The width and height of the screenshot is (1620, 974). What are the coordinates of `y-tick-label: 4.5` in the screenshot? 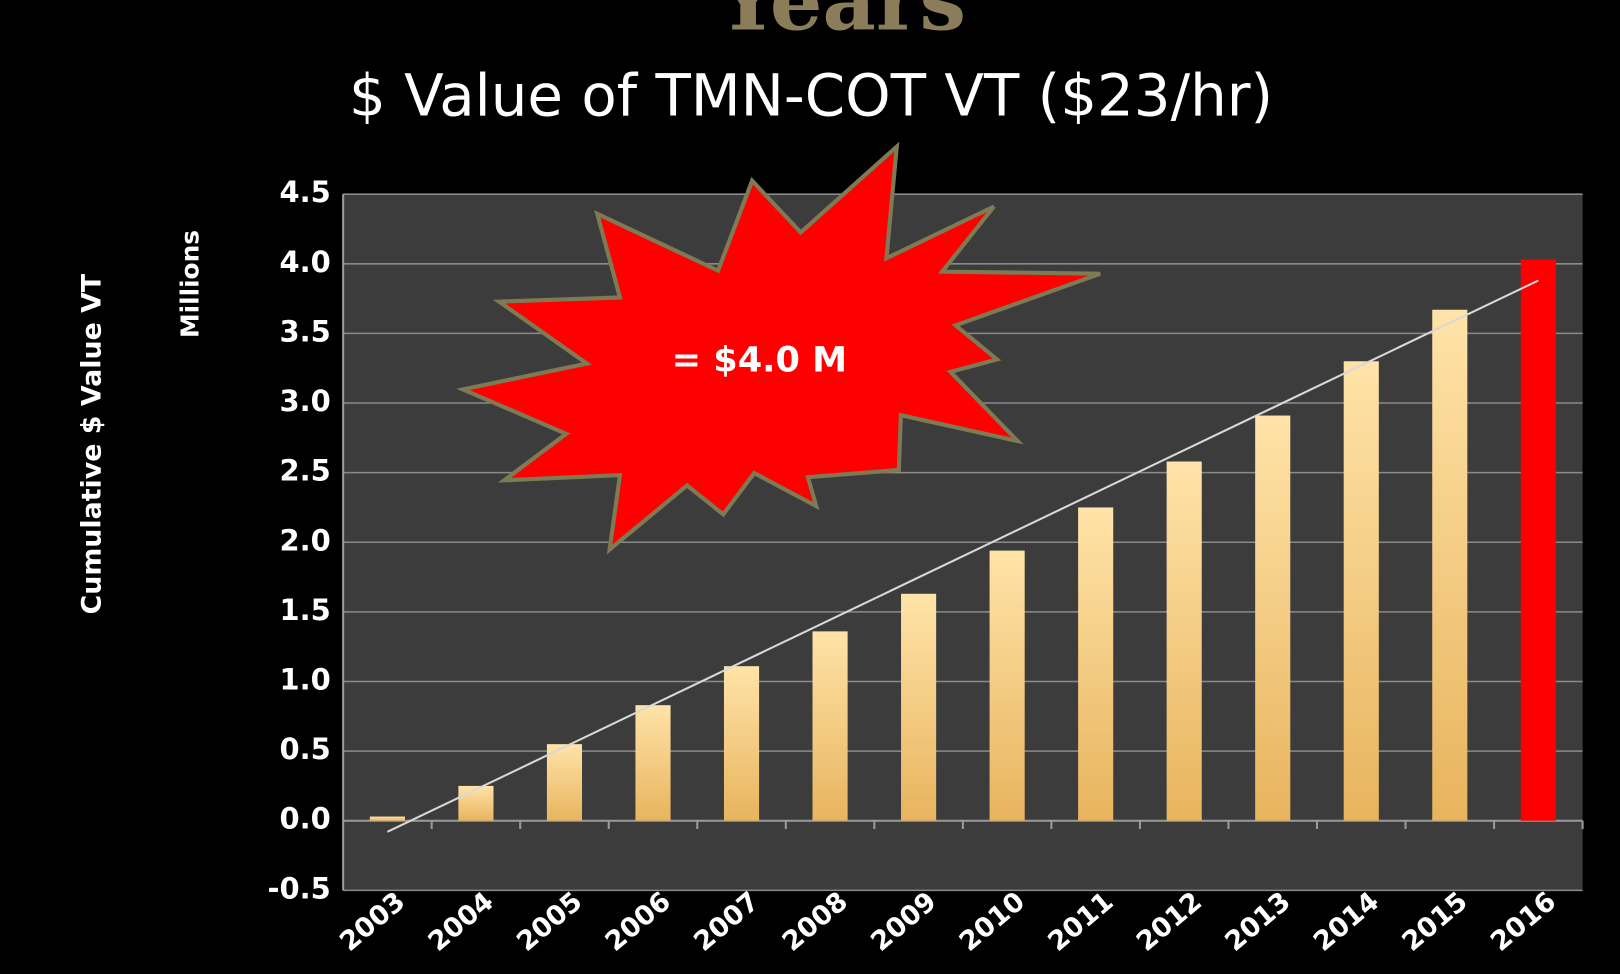 It's located at (305, 192).